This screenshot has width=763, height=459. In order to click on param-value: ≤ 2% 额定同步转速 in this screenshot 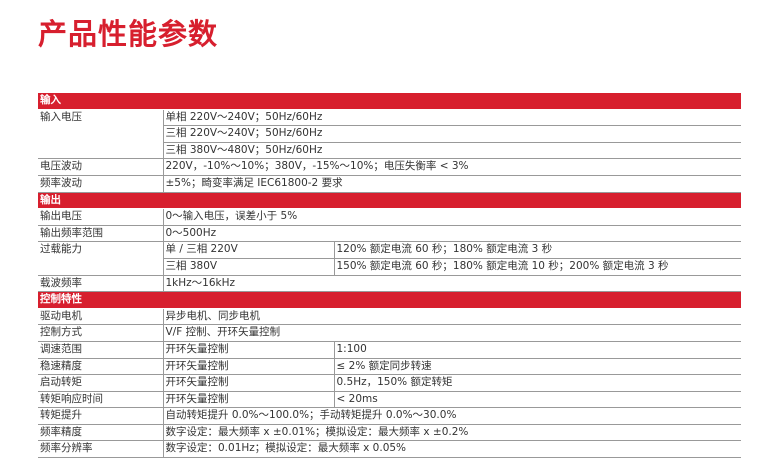, I will do `click(537, 367)`.